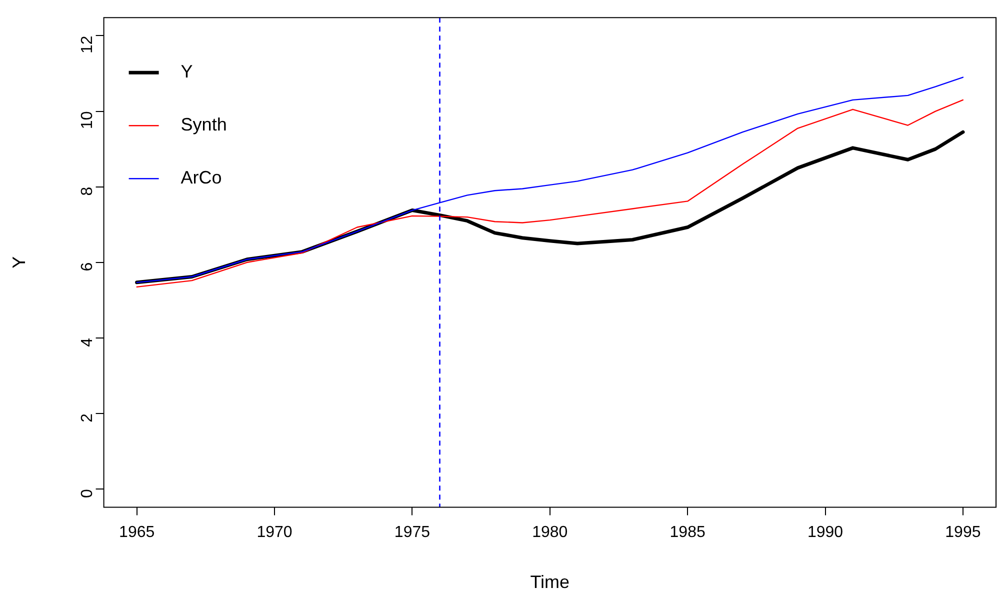  Describe the element at coordinates (87, 45) in the screenshot. I see `y-tick-label: 12` at that location.